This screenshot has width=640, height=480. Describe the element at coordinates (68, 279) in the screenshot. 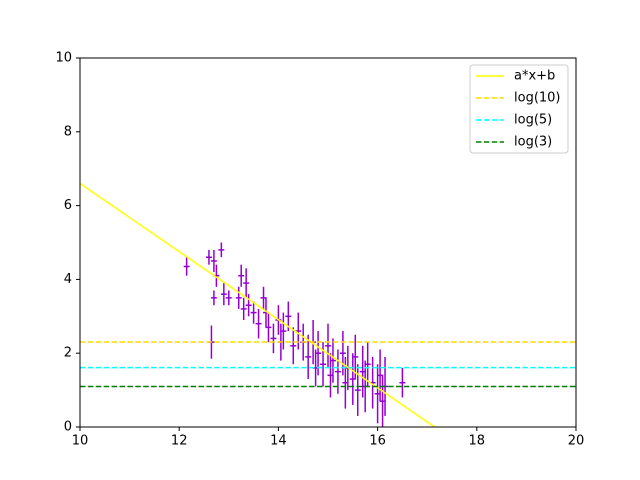

I see `y-tick-label: 4` at that location.